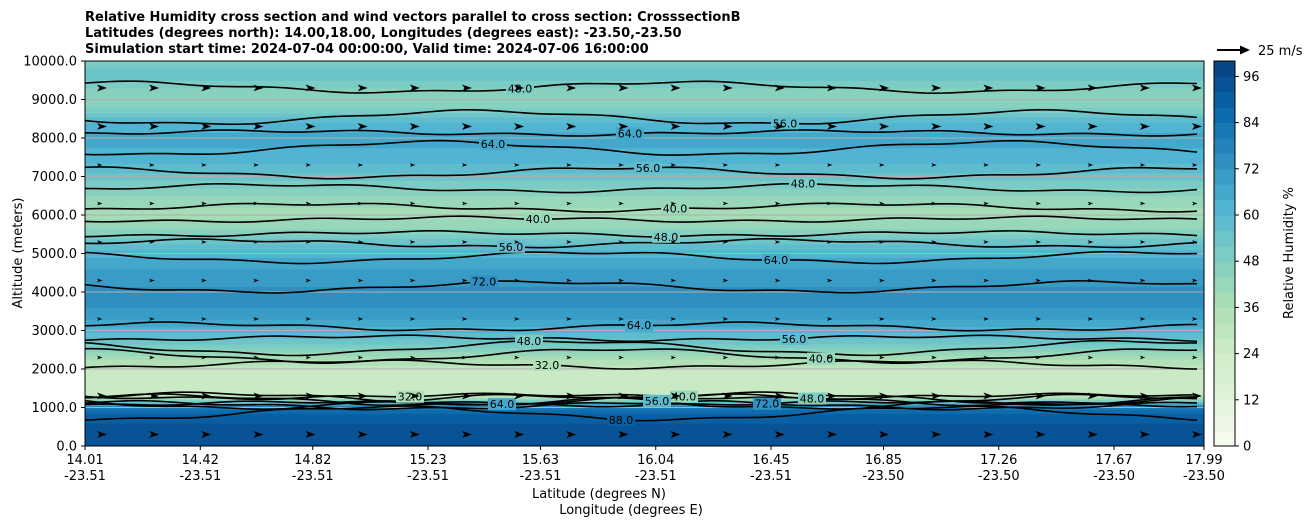  Describe the element at coordinates (1251, 216) in the screenshot. I see `colorbar-tick-label: 60` at that location.